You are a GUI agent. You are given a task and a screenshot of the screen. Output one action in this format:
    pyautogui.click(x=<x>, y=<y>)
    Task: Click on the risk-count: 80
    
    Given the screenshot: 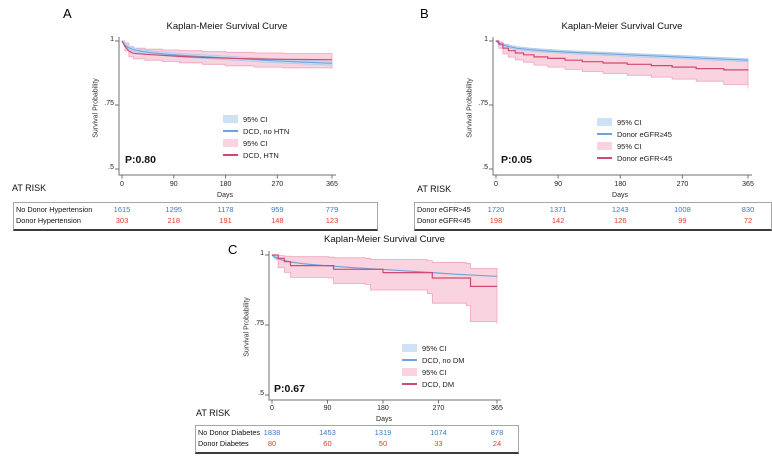 What is the action you would take?
    pyautogui.click(x=272, y=443)
    